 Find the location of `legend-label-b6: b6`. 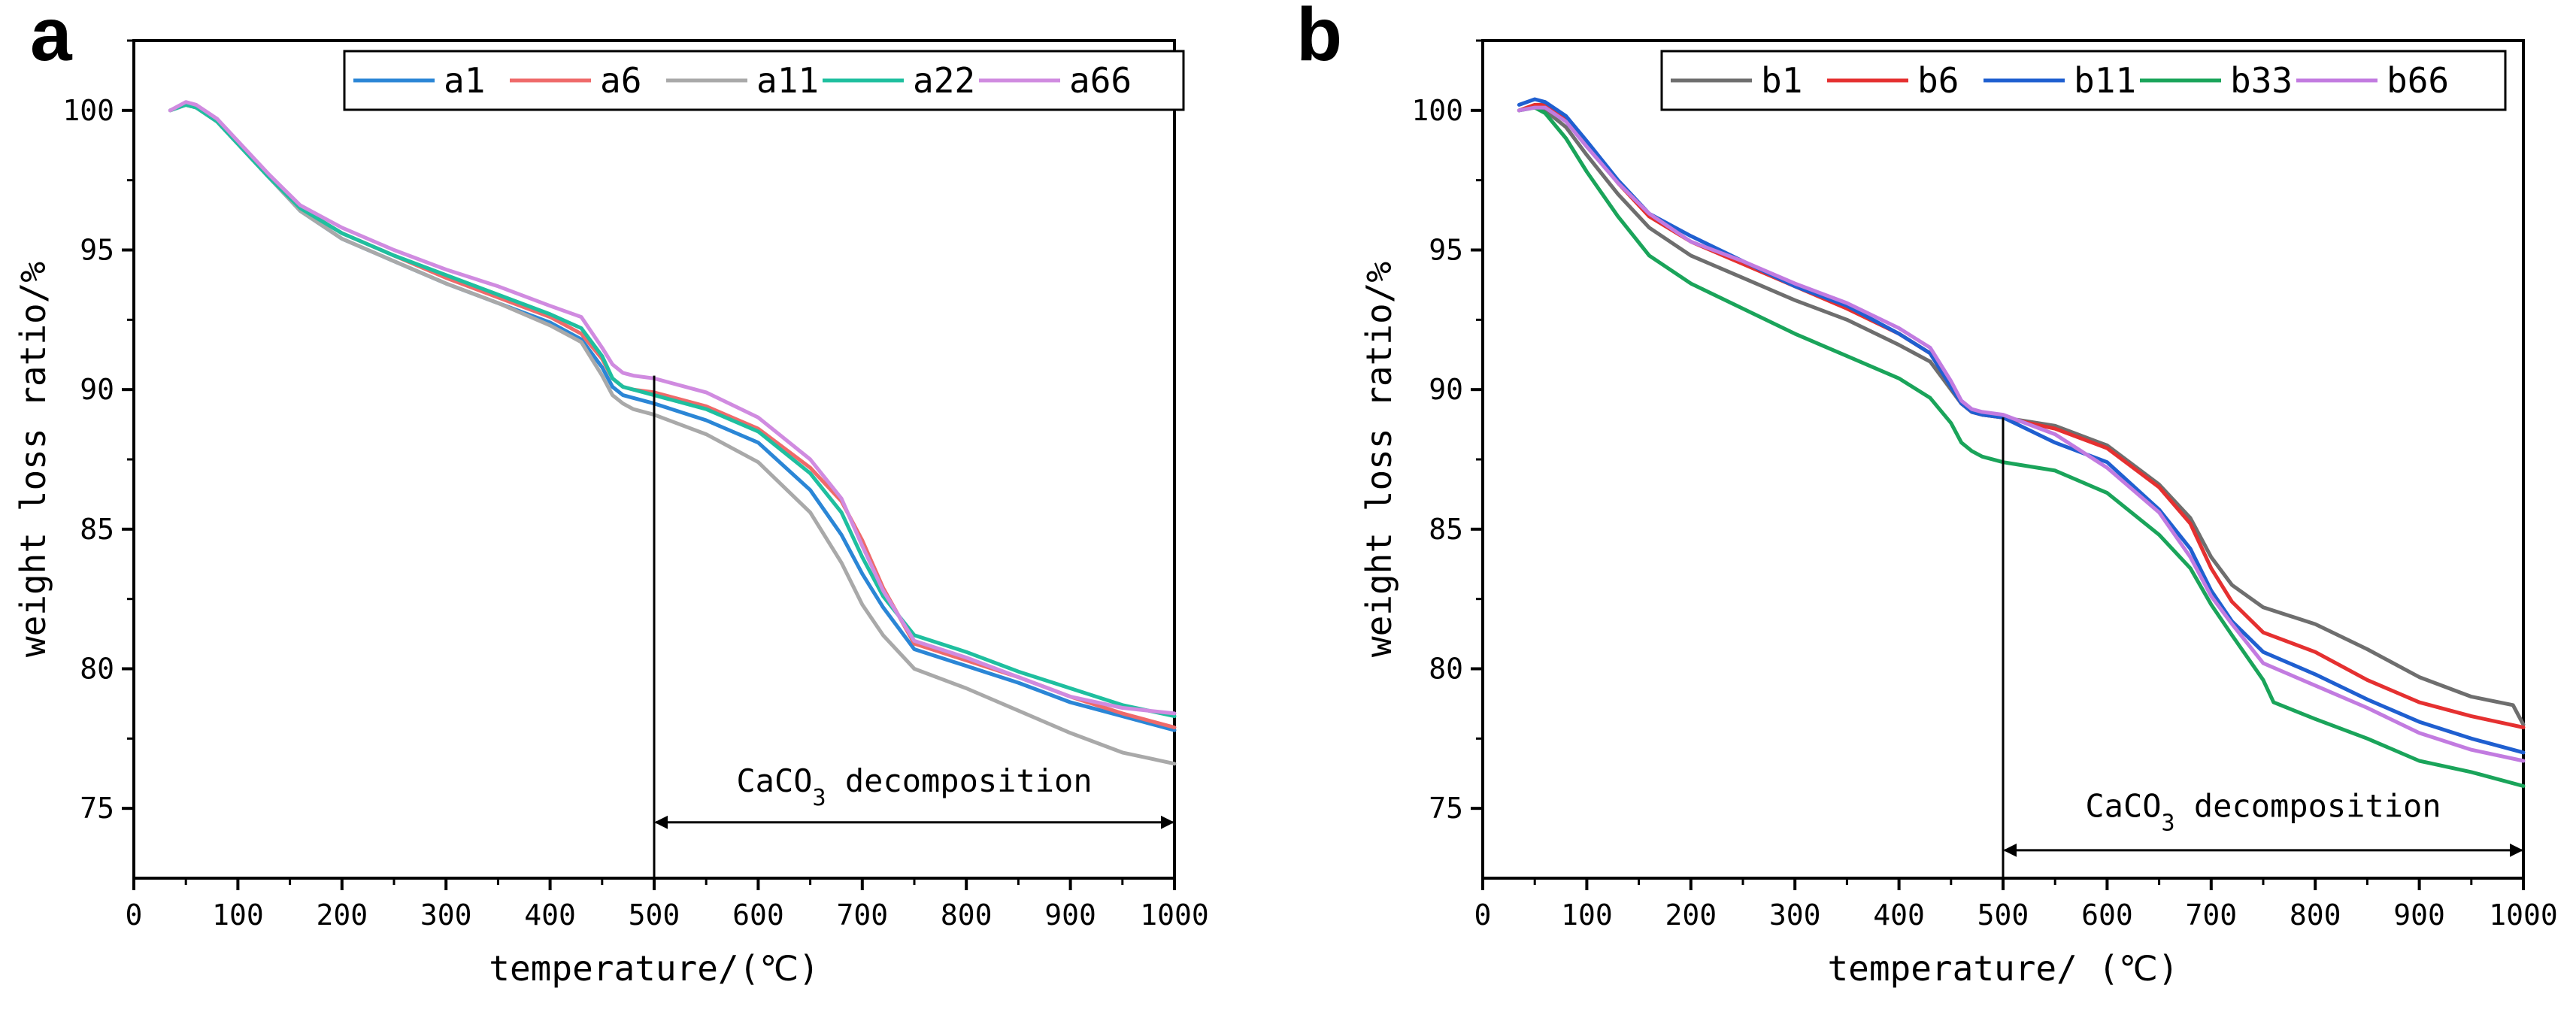

legend-label-b6: b6 is located at coordinates (1938, 80).